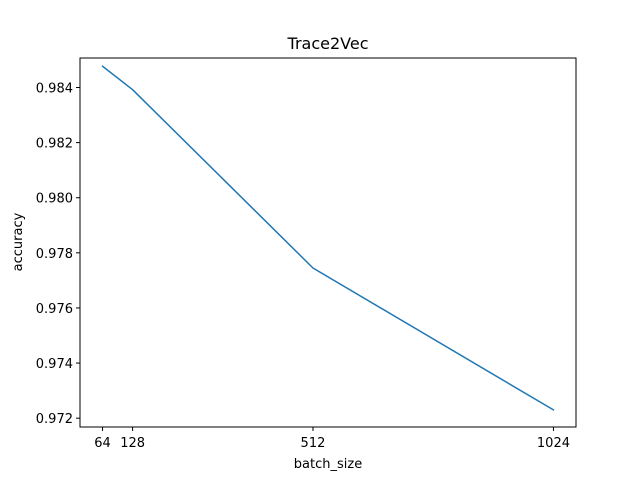 Image resolution: width=640 pixels, height=485 pixels. What do you see at coordinates (332, 439) in the screenshot?
I see `x-axis-ticks: 64 128 512 1024` at bounding box center [332, 439].